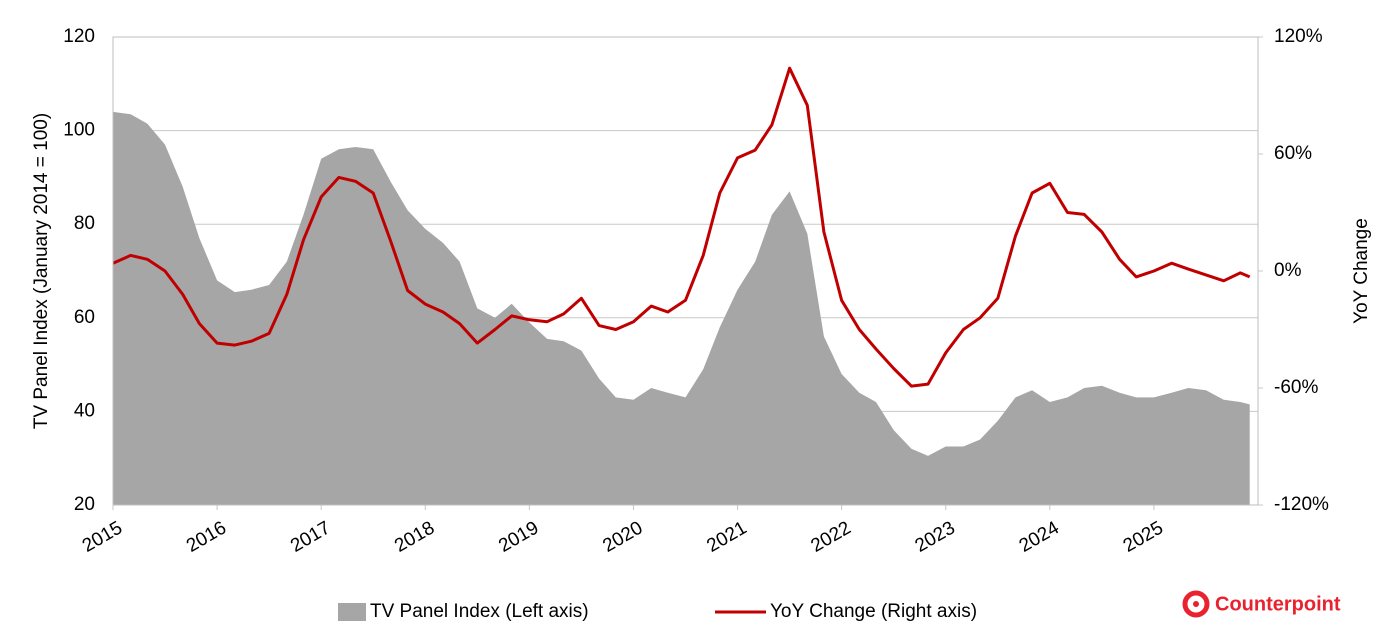  Describe the element at coordinates (873, 611) in the screenshot. I see `legend-label: YoY Change (Right axis)` at that location.